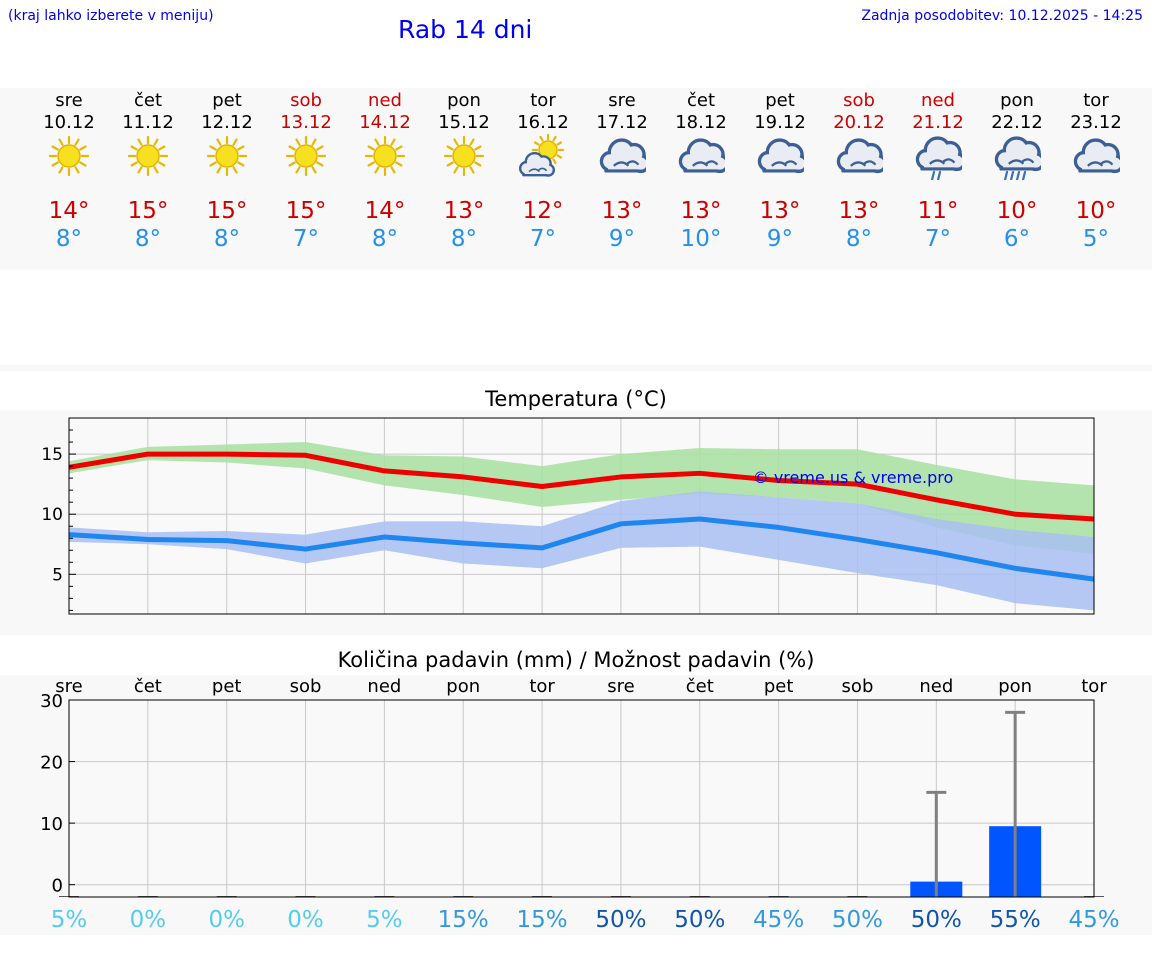  Describe the element at coordinates (938, 158) in the screenshot. I see `cloud-light-rain-icon` at that location.